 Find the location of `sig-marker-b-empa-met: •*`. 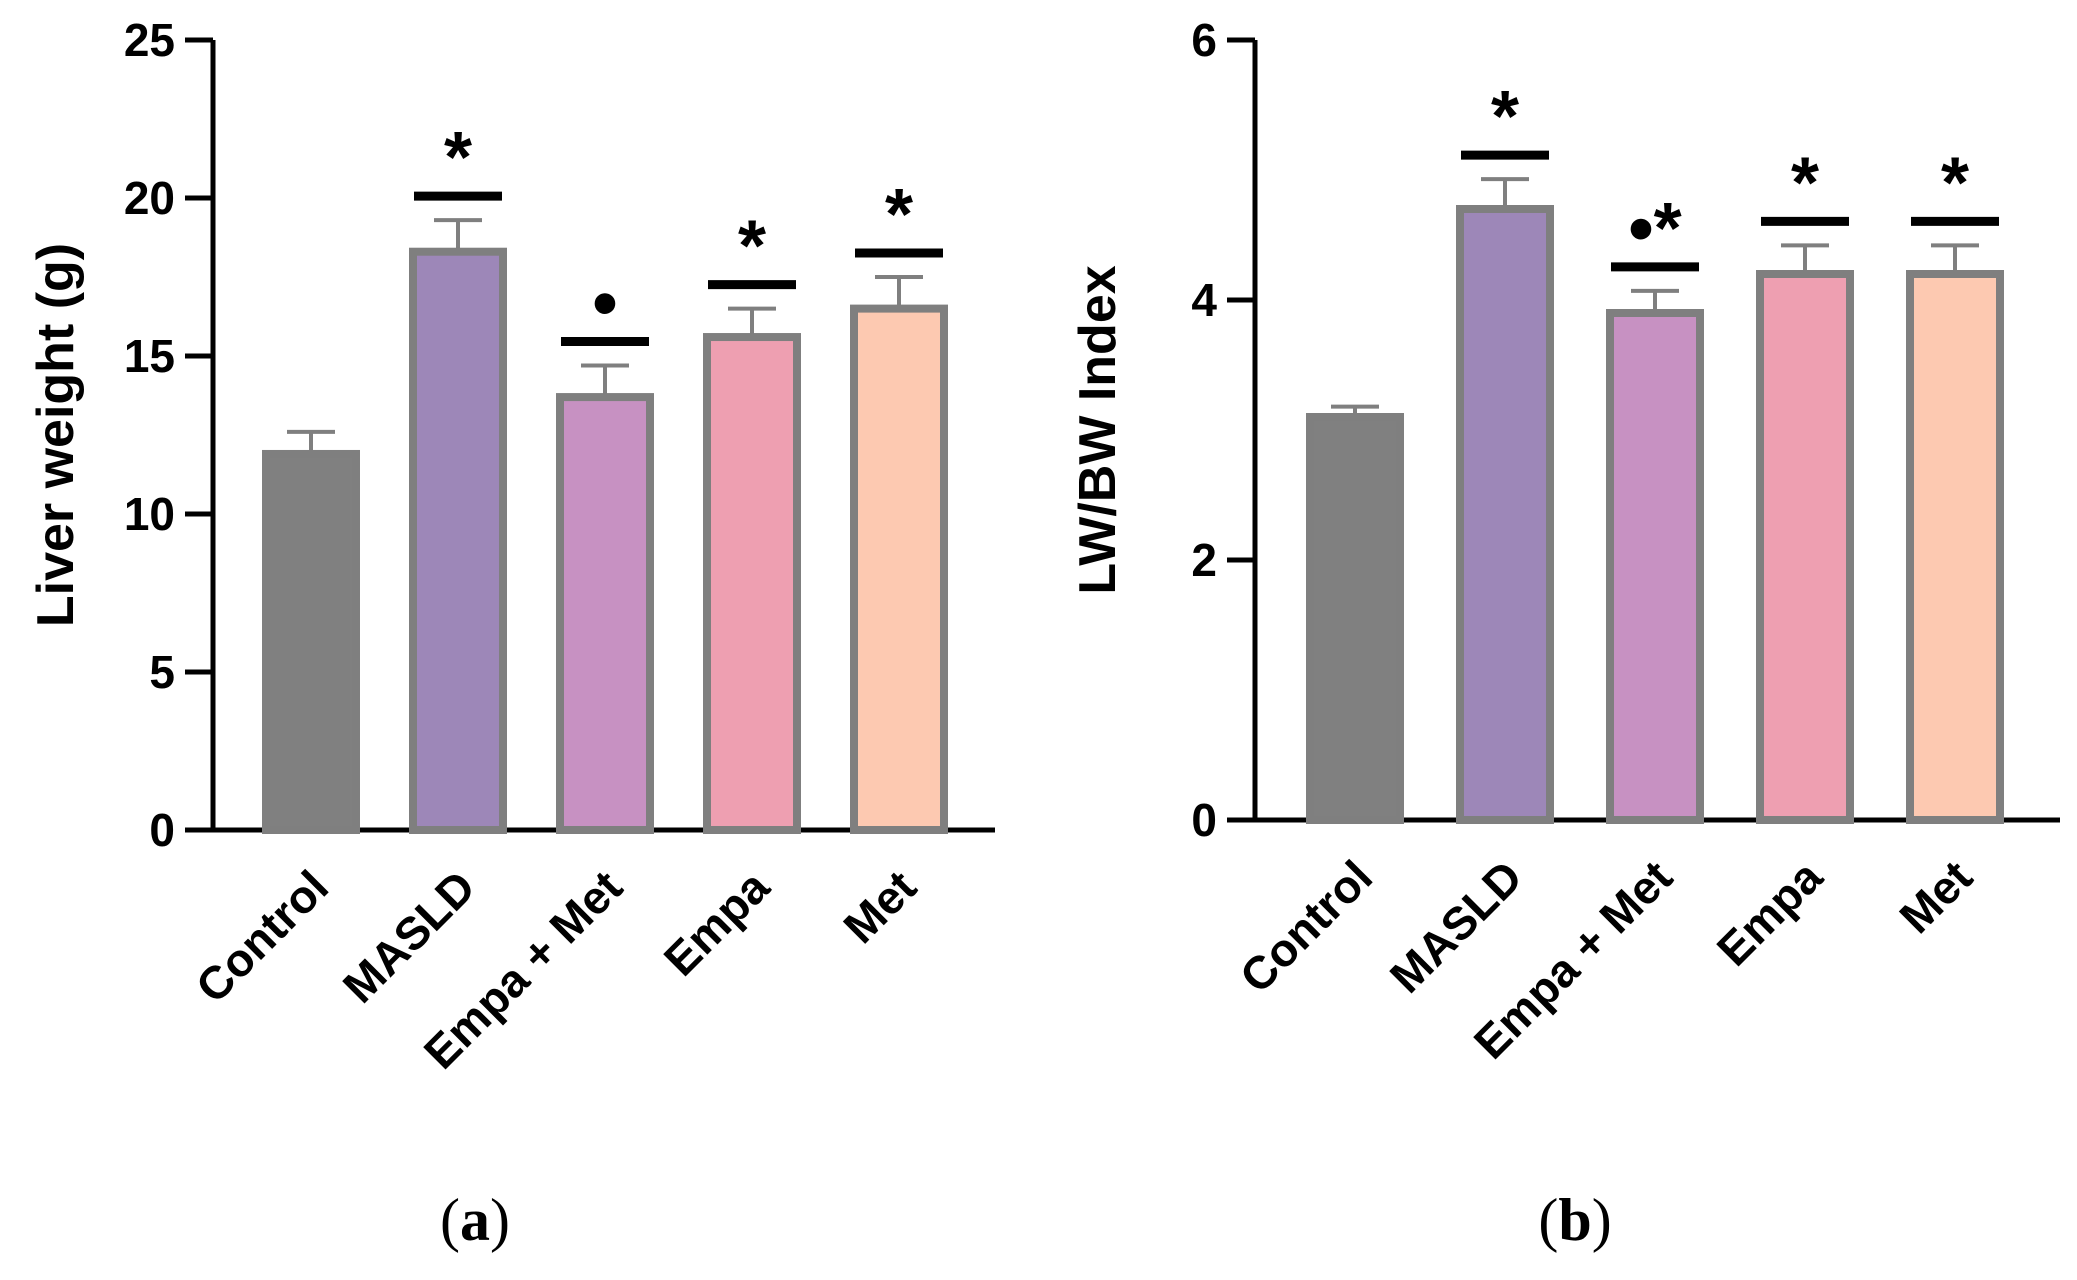

sig-marker-b-empa-met: •* is located at coordinates (1654, 229).